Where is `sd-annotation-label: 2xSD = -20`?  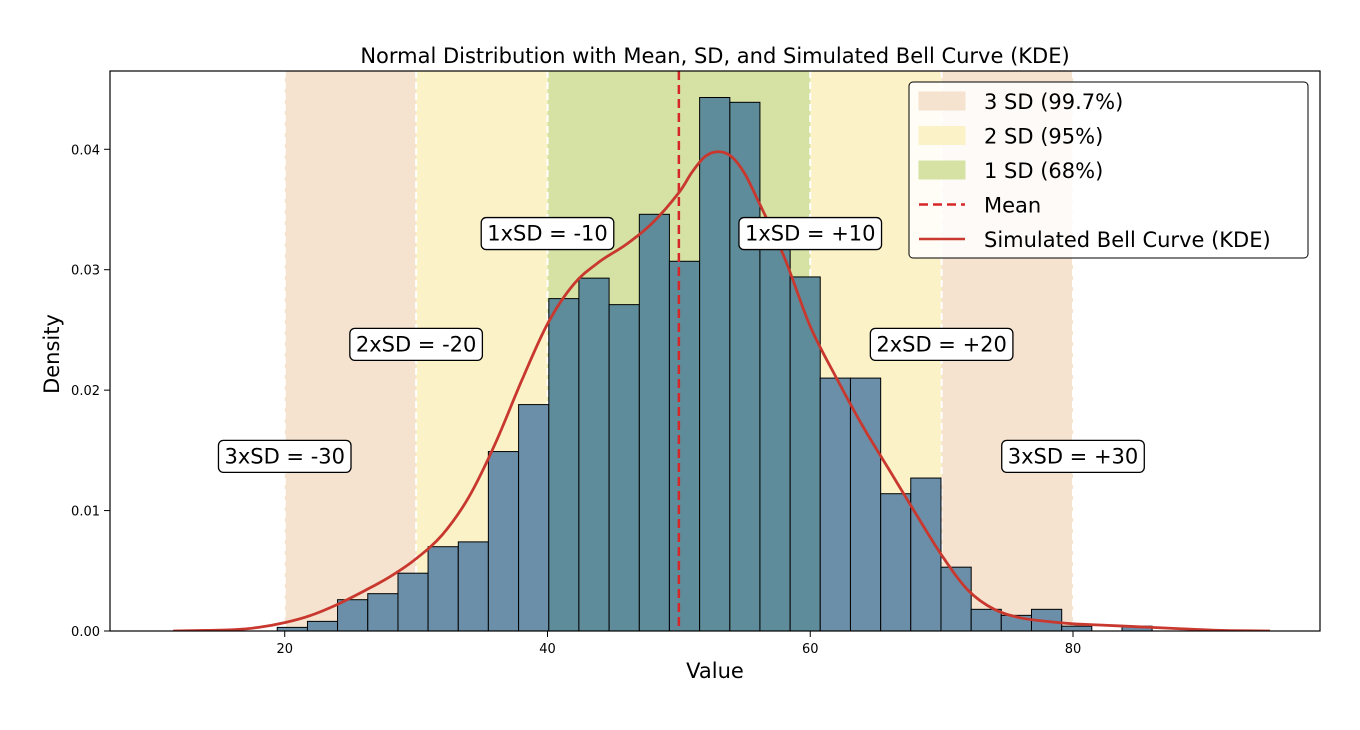
sd-annotation-label: 2xSD = -20 is located at coordinates (416, 344).